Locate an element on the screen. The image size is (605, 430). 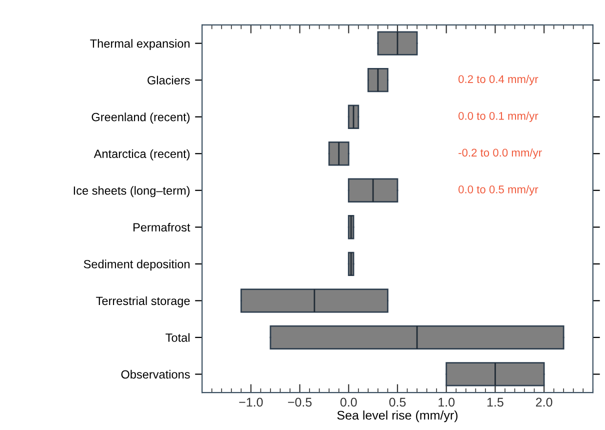
x-tick-label: 2.0 is located at coordinates (544, 402).